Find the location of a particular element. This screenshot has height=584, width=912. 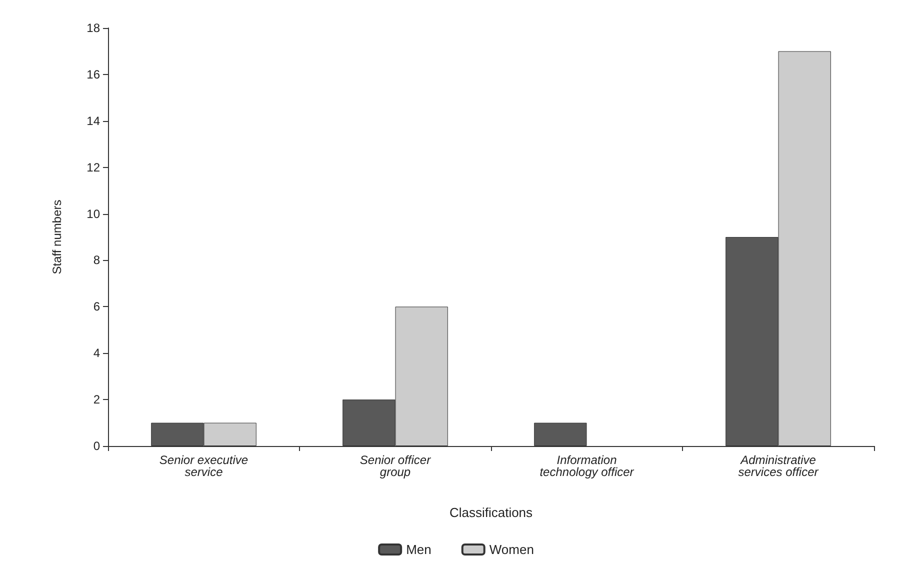

y-tick-label: 0 is located at coordinates (96, 446).